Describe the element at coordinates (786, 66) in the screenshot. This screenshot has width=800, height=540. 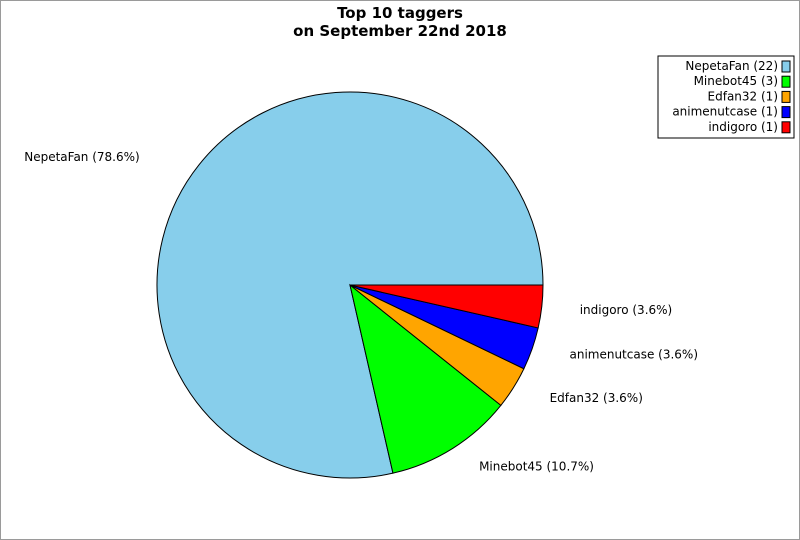
I see `legend-swatch-nepetafan` at that location.